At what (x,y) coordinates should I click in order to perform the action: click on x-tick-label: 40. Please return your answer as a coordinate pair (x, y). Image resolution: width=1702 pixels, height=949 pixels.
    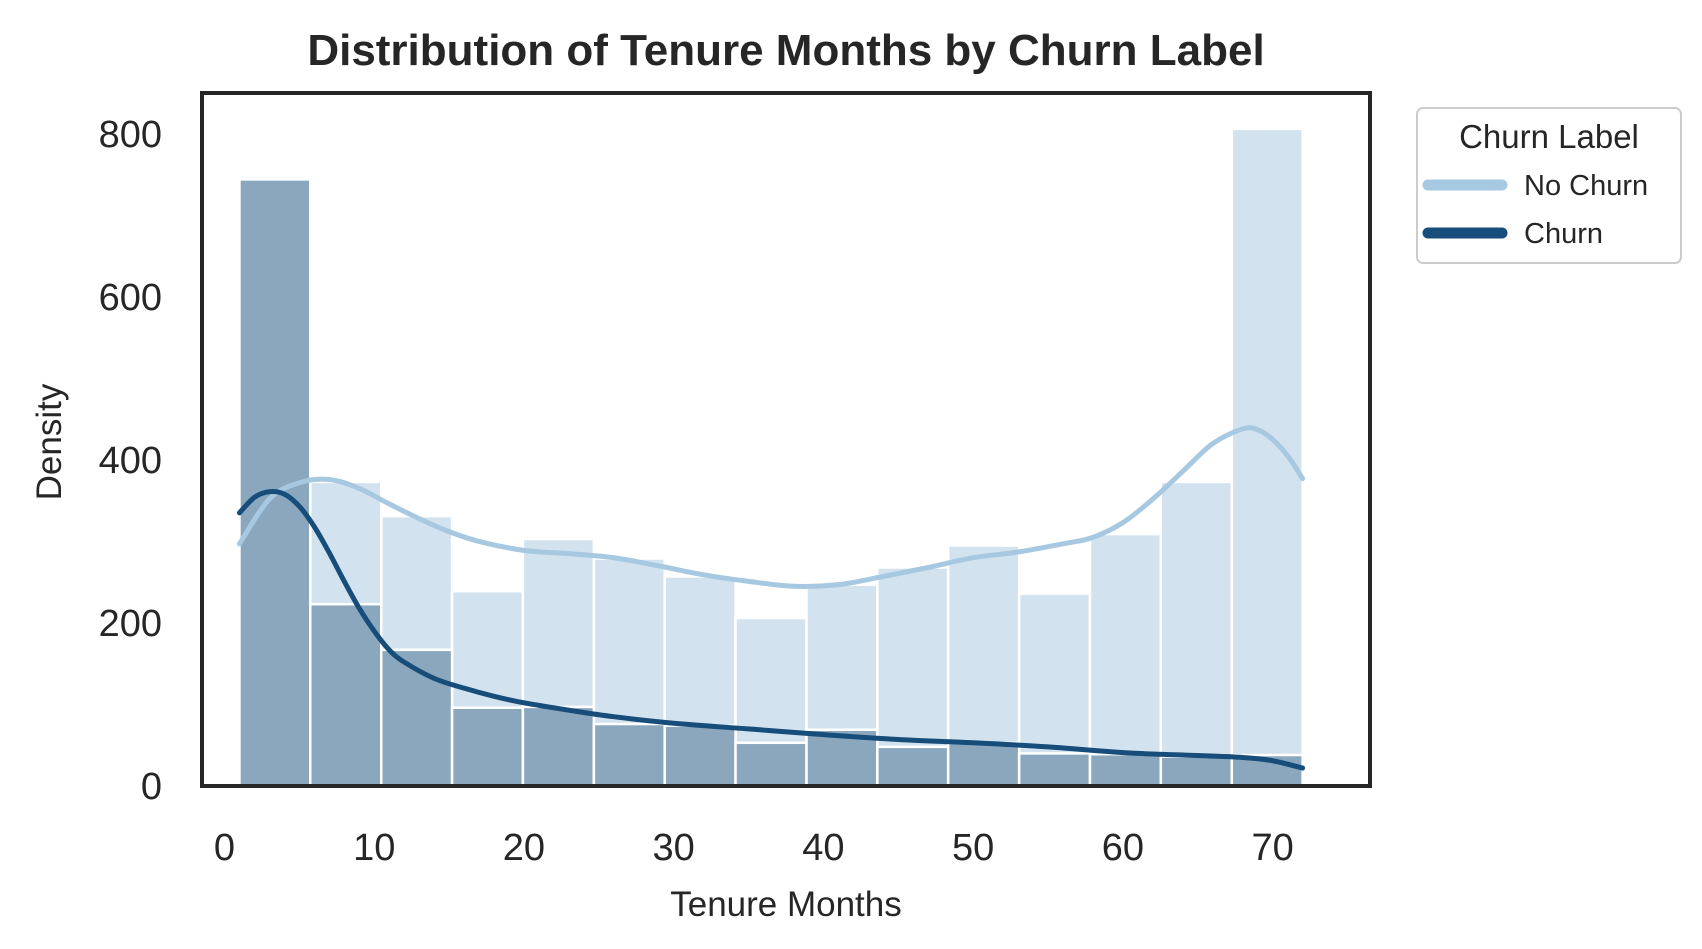
    Looking at the image, I should click on (823, 848).